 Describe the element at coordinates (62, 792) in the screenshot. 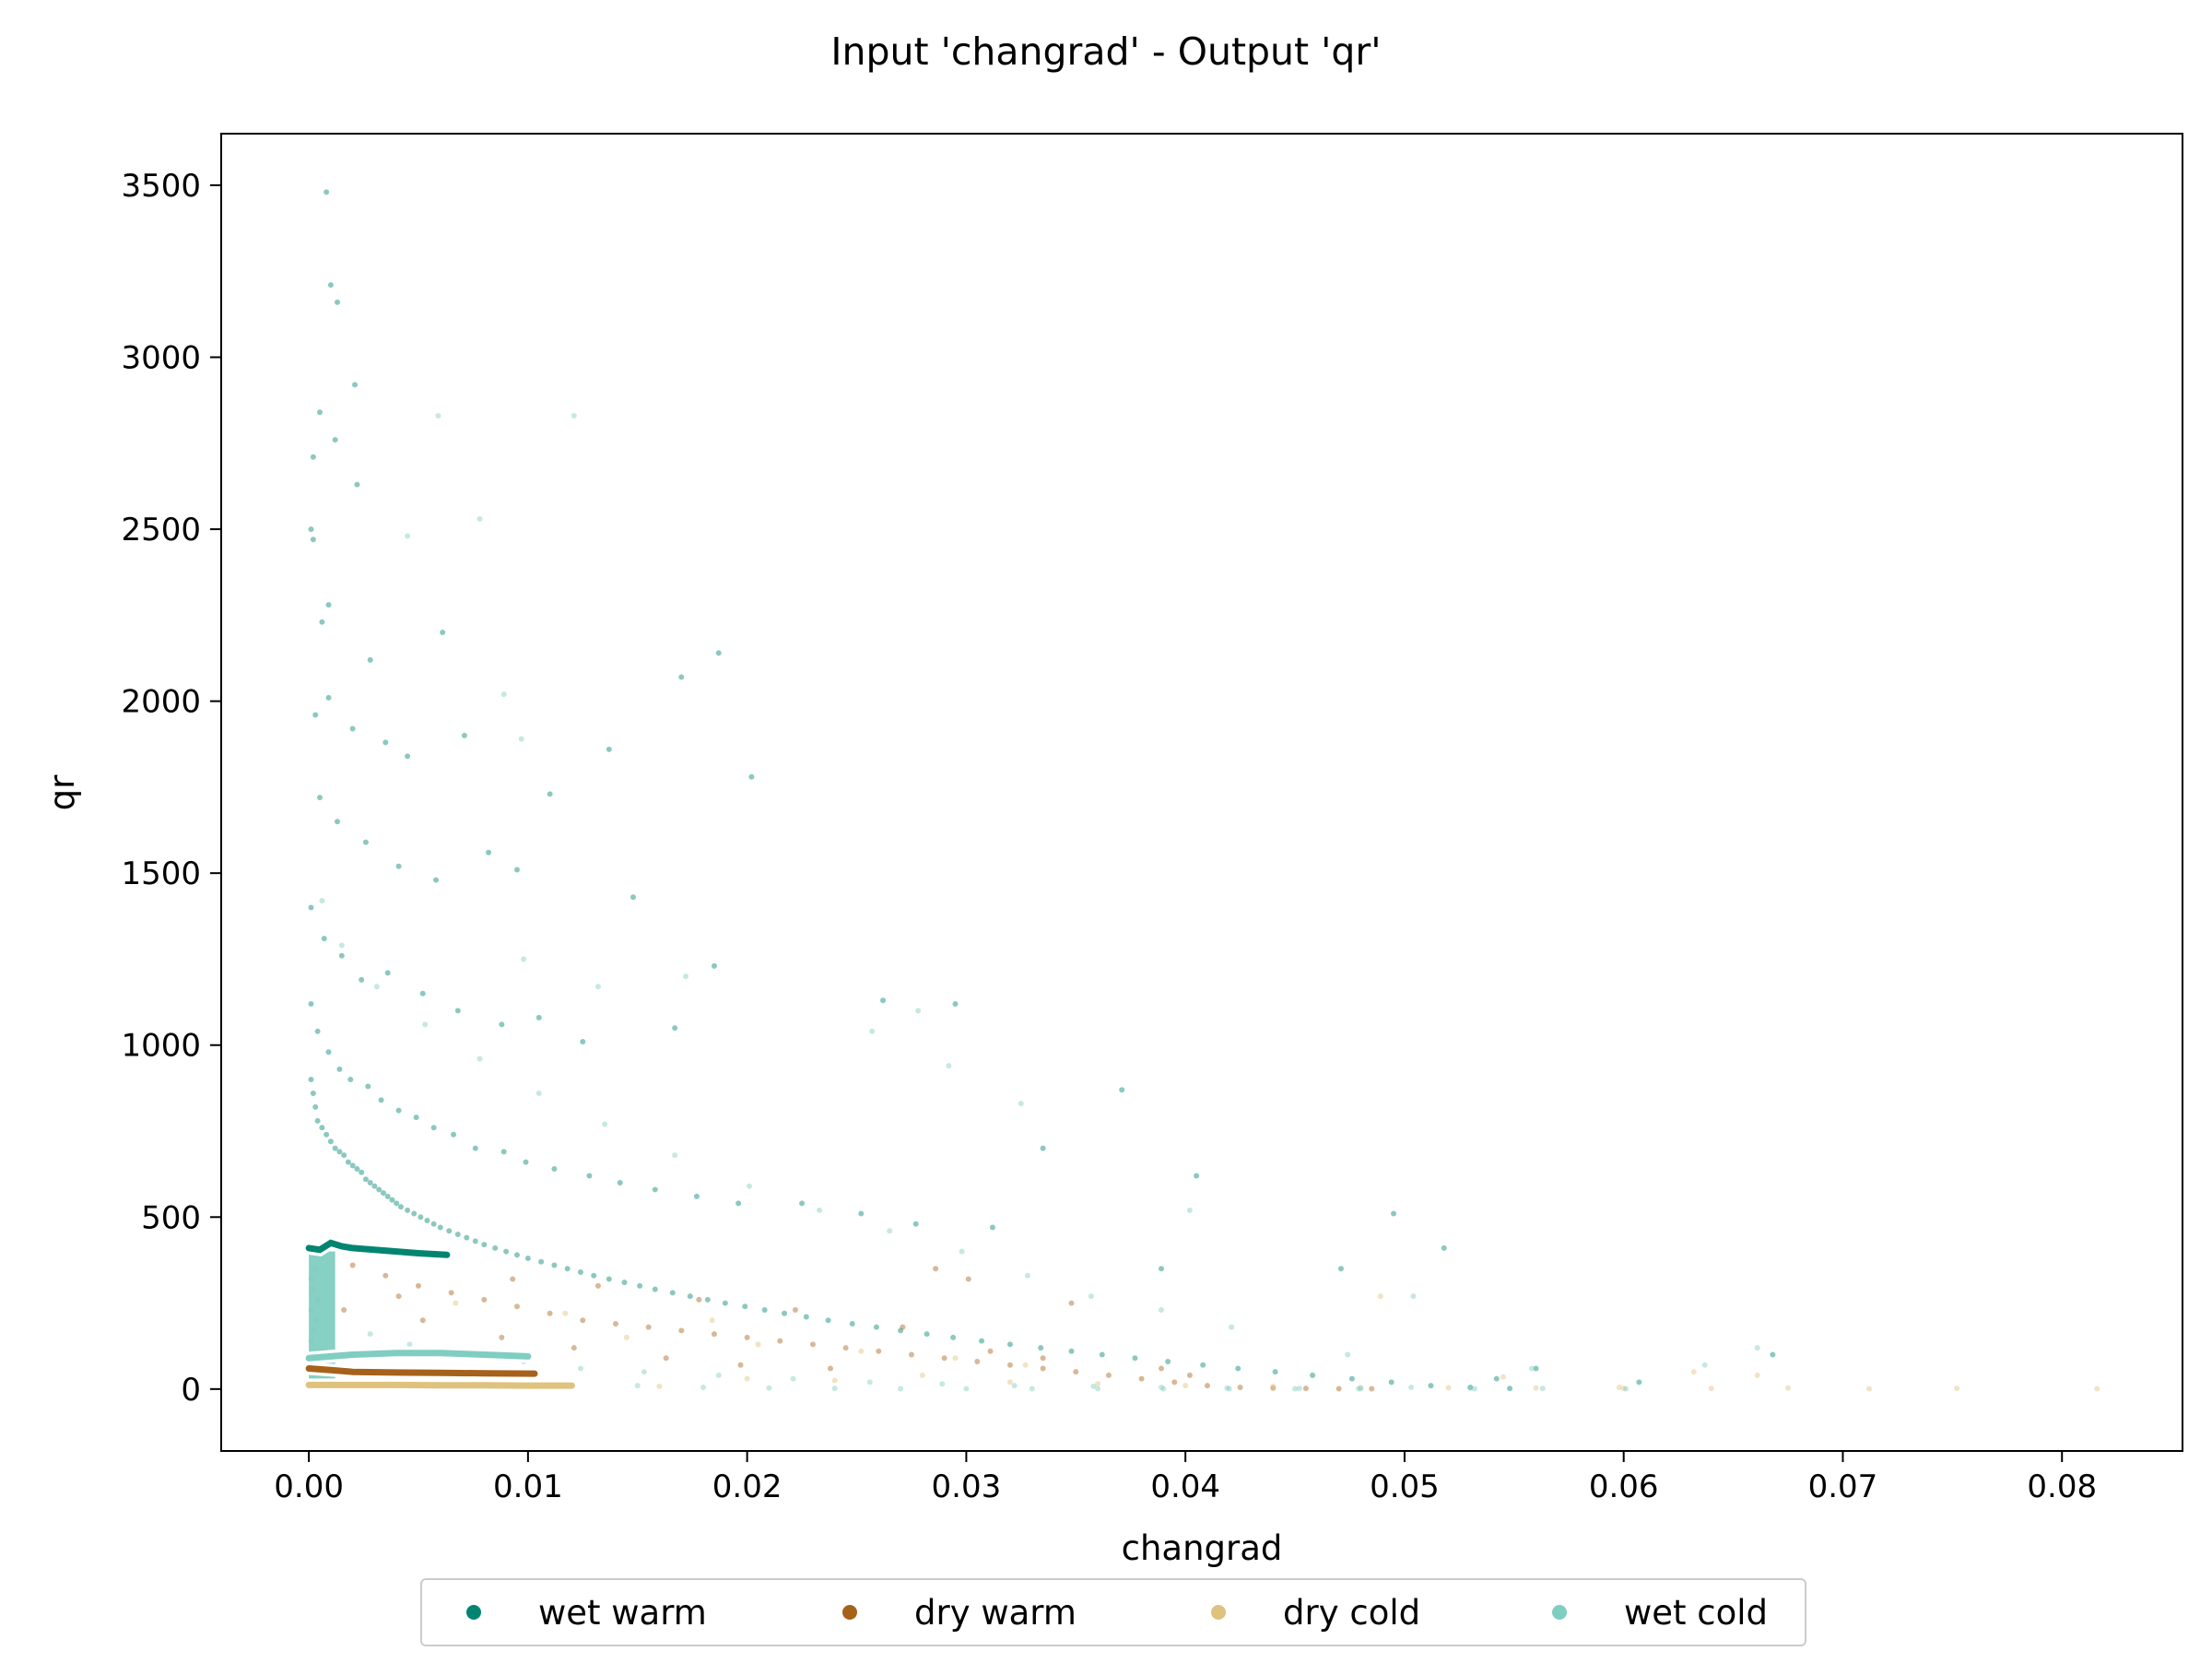

I see `y-axis-label: qr` at that location.